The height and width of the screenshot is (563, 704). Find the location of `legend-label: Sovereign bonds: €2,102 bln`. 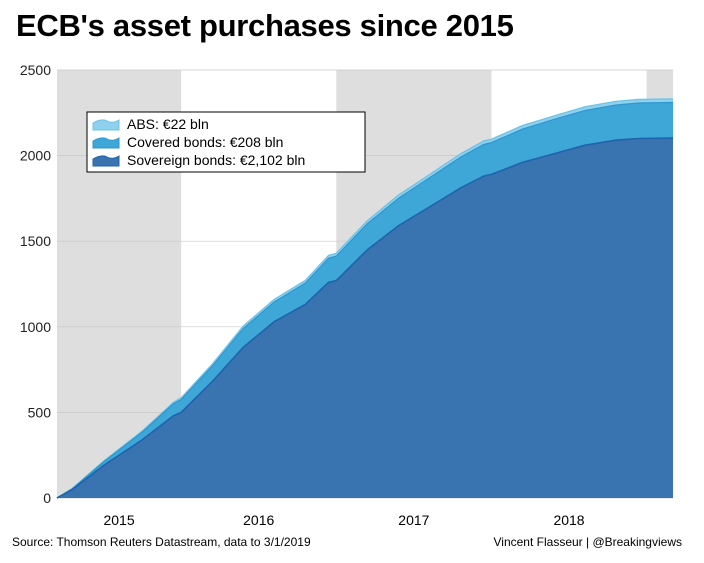

legend-label: Sovereign bonds: €2,102 bln is located at coordinates (216, 160).